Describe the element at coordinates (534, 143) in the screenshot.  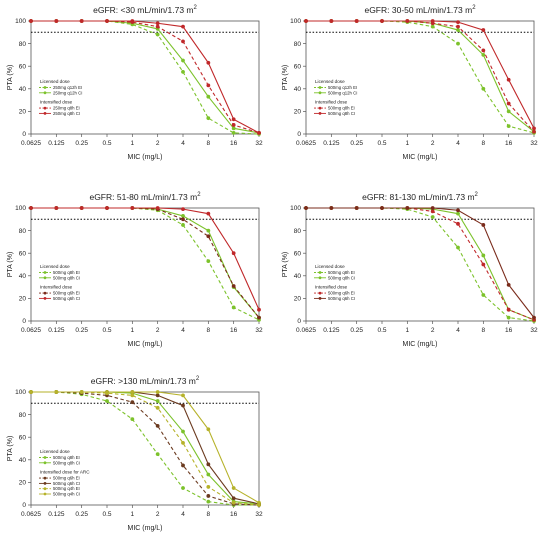
I see `x-tick-label: 32` at that location.